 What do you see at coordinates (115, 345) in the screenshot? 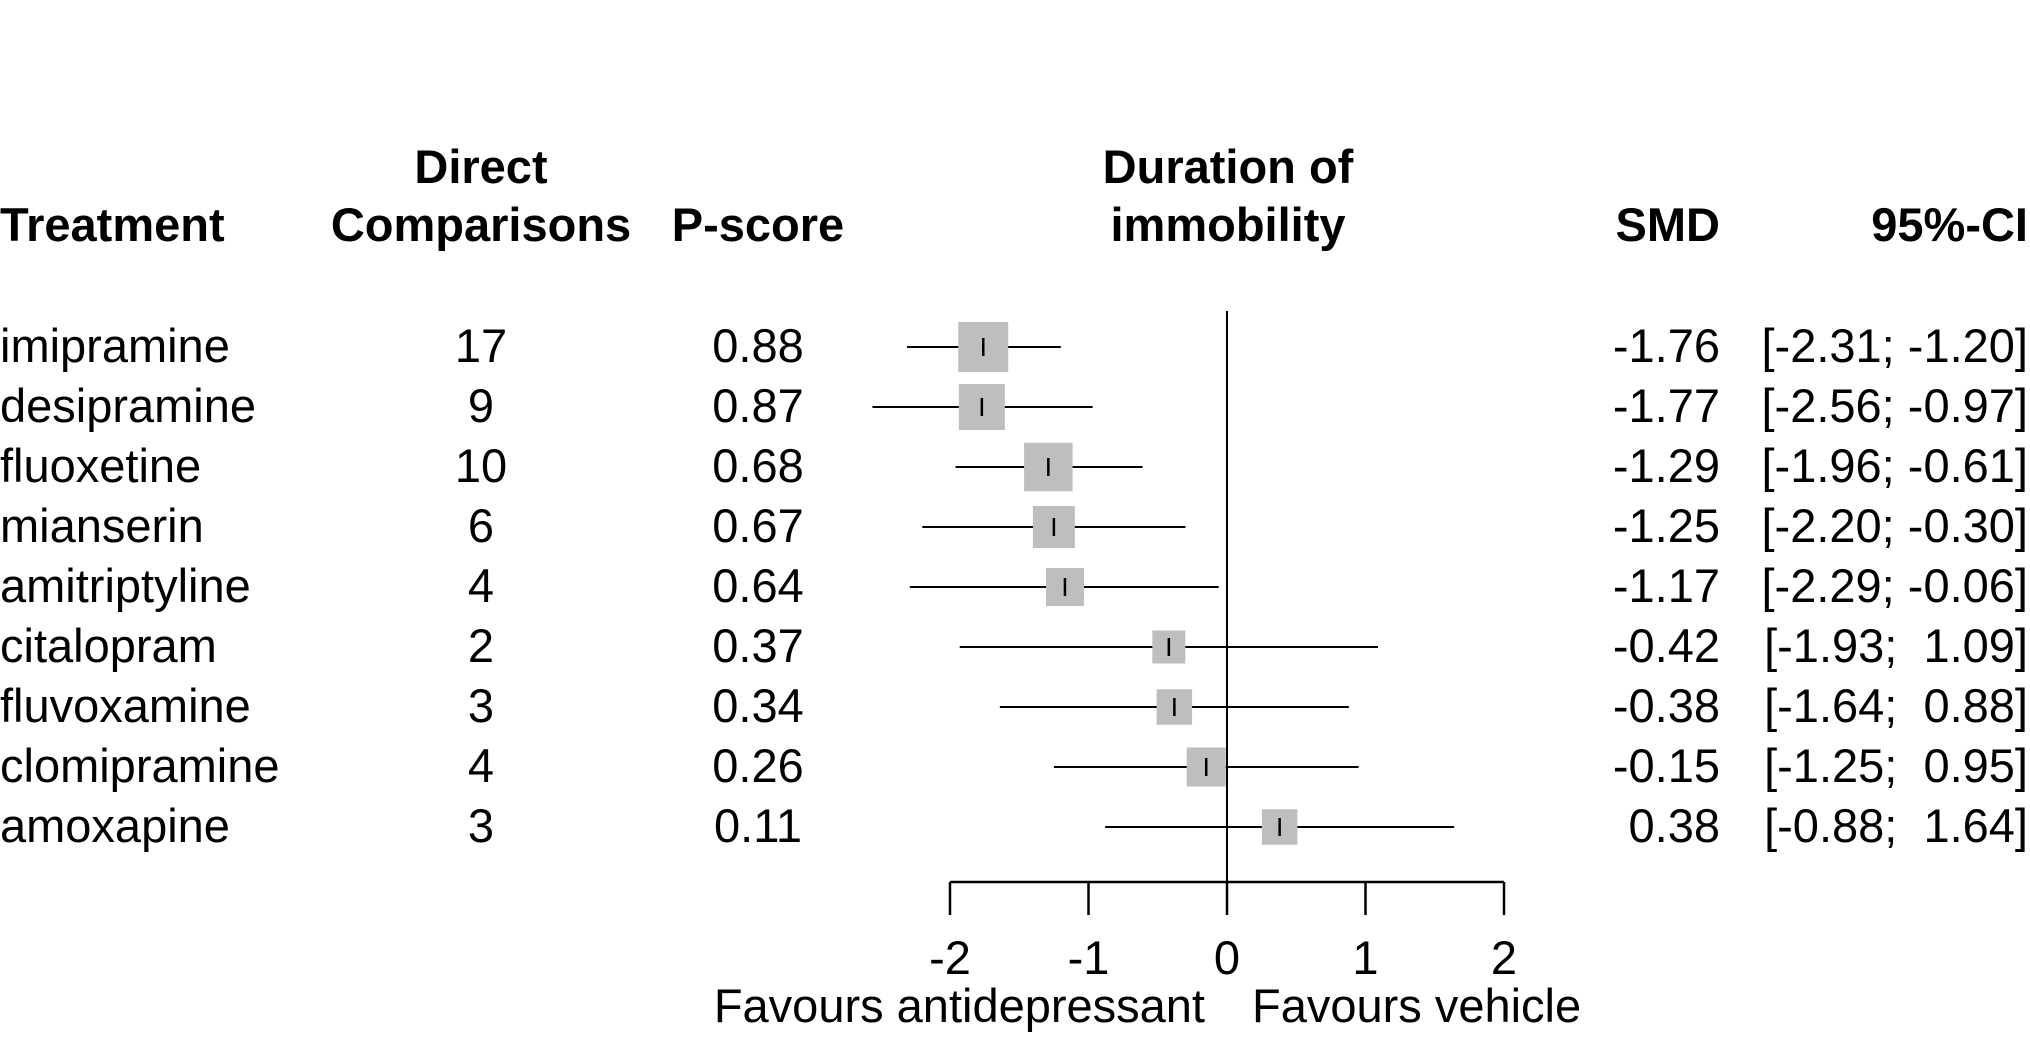
I see `row-treatment-label: imipramine` at bounding box center [115, 345].